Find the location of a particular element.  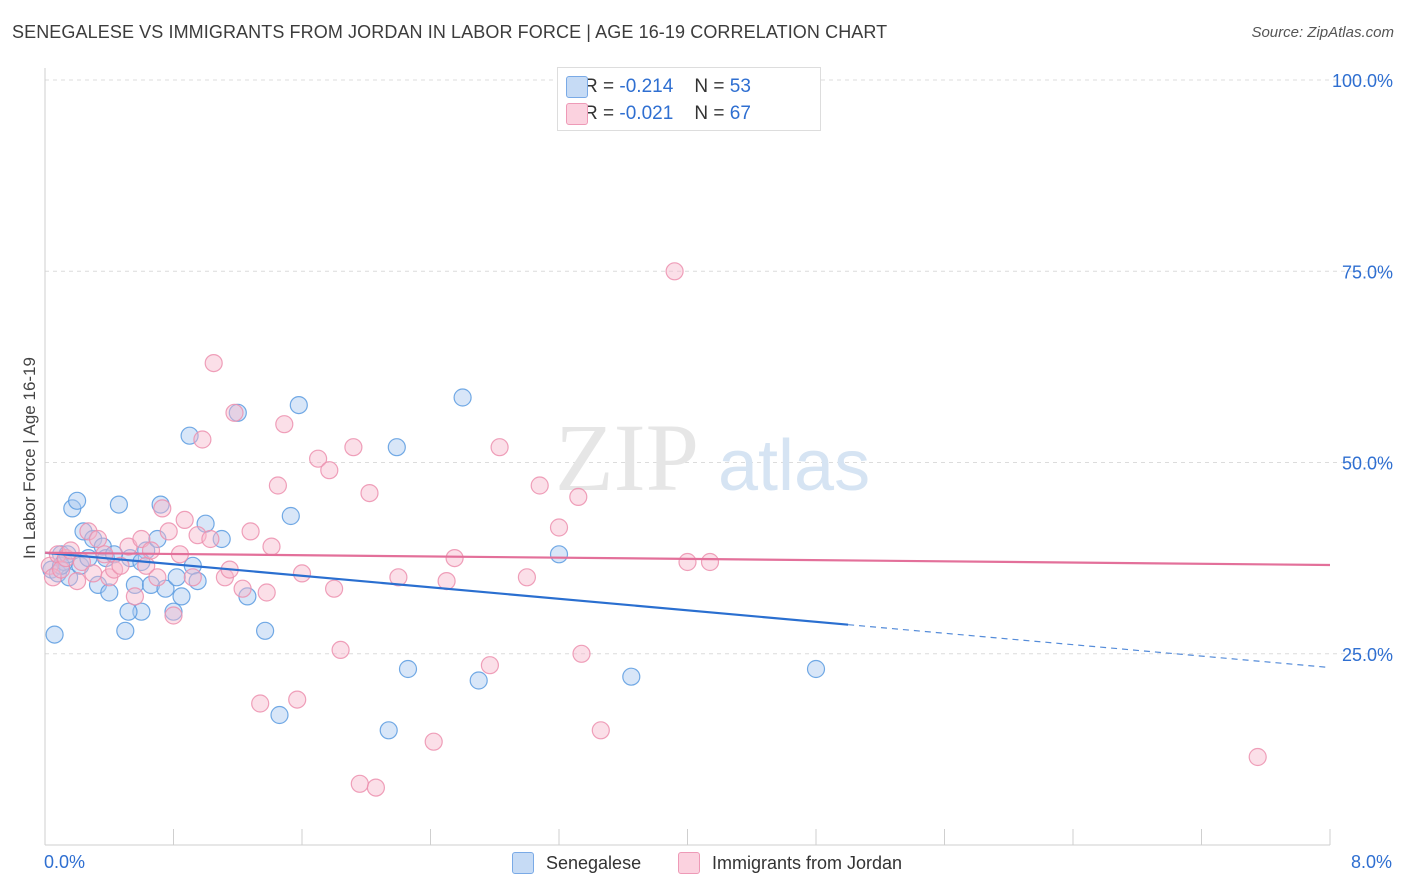

watermark: ZIP atlas is located at coordinates (712, 457).